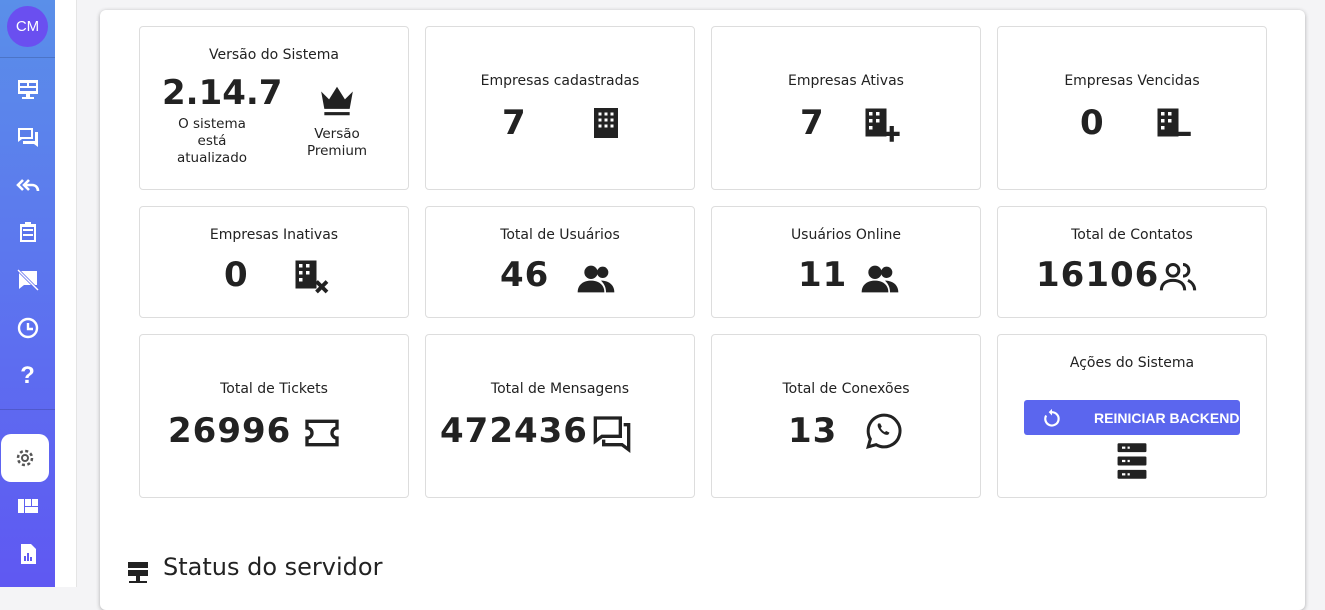  I want to click on crown-icon, so click(337, 101).